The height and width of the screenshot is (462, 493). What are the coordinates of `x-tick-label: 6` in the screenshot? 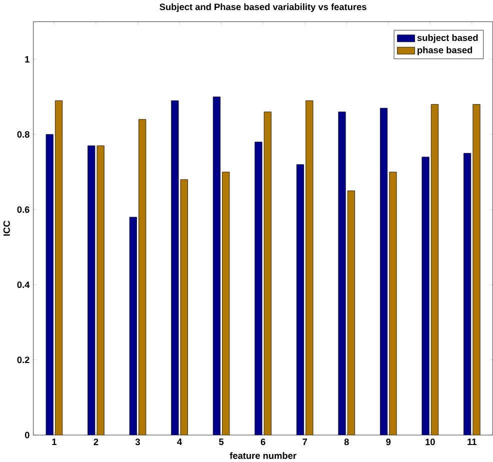 It's located at (263, 441).